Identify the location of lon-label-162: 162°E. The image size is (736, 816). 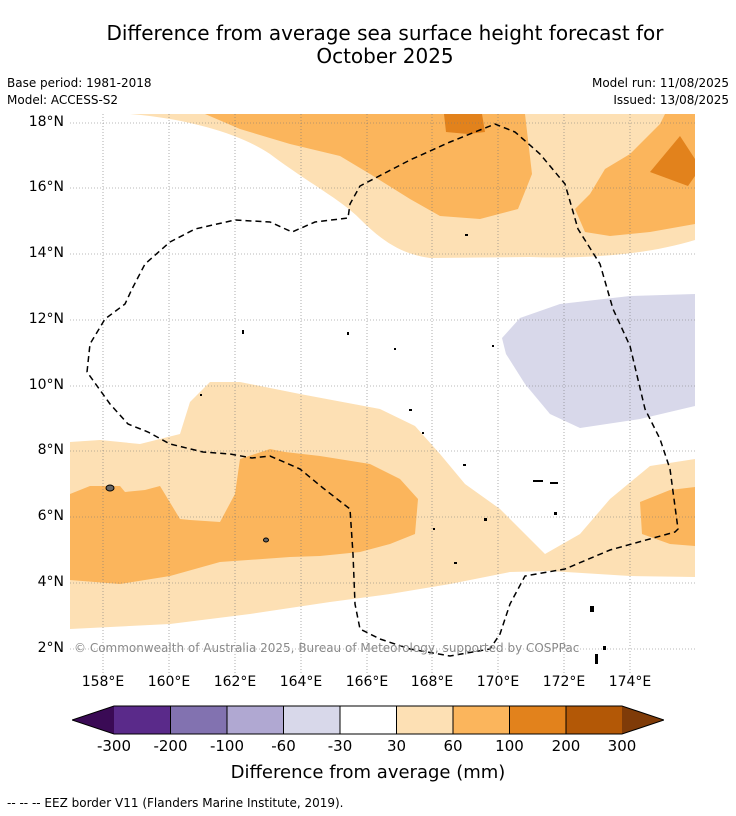
(235, 682).